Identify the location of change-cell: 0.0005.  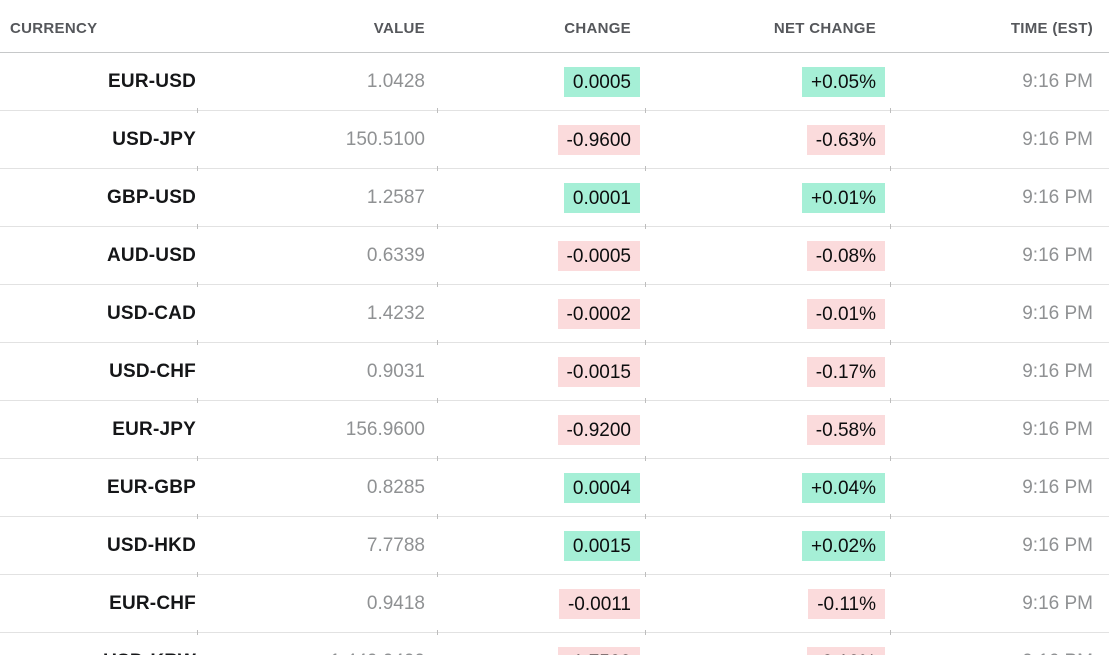
(541, 82).